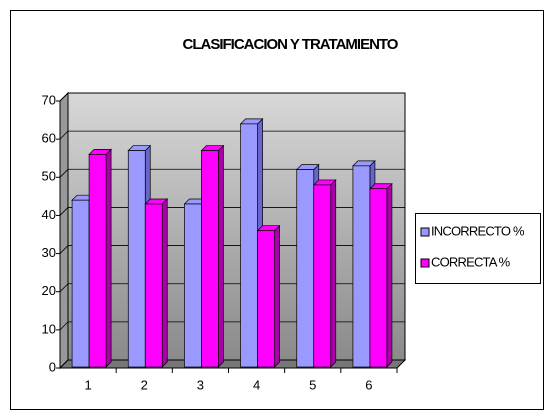  Describe the element at coordinates (52, 366) in the screenshot. I see `y-tick-label: 0` at that location.